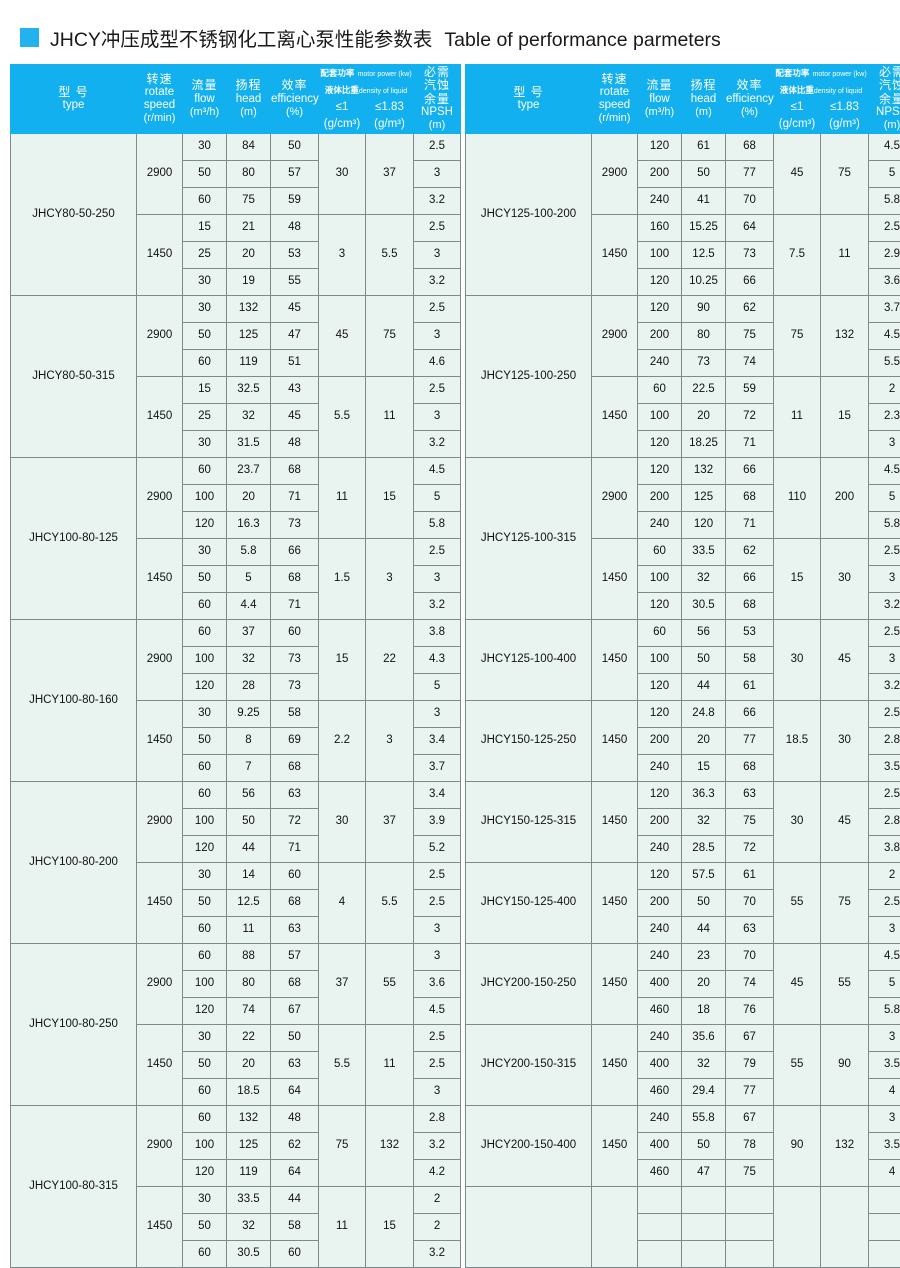  What do you see at coordinates (750, 389) in the screenshot?
I see `cell-efficiency: 59` at bounding box center [750, 389].